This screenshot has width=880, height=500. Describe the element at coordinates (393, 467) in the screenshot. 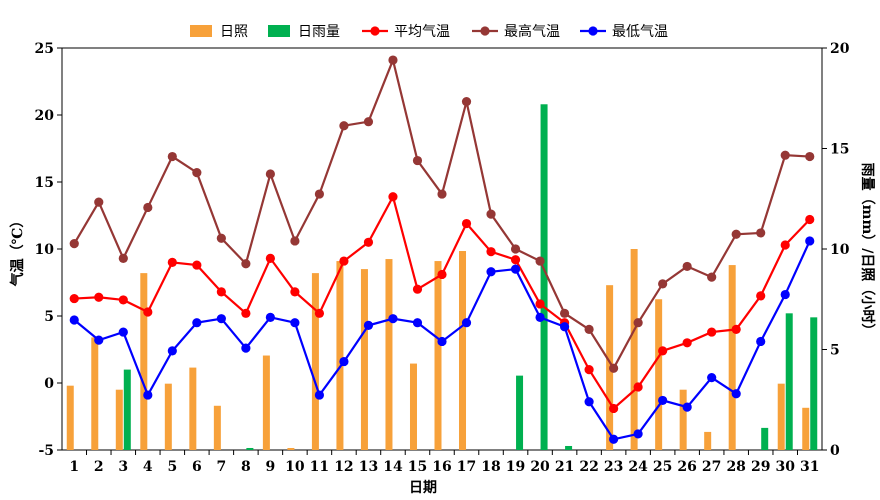

I see `x-tick-label: 14` at that location.